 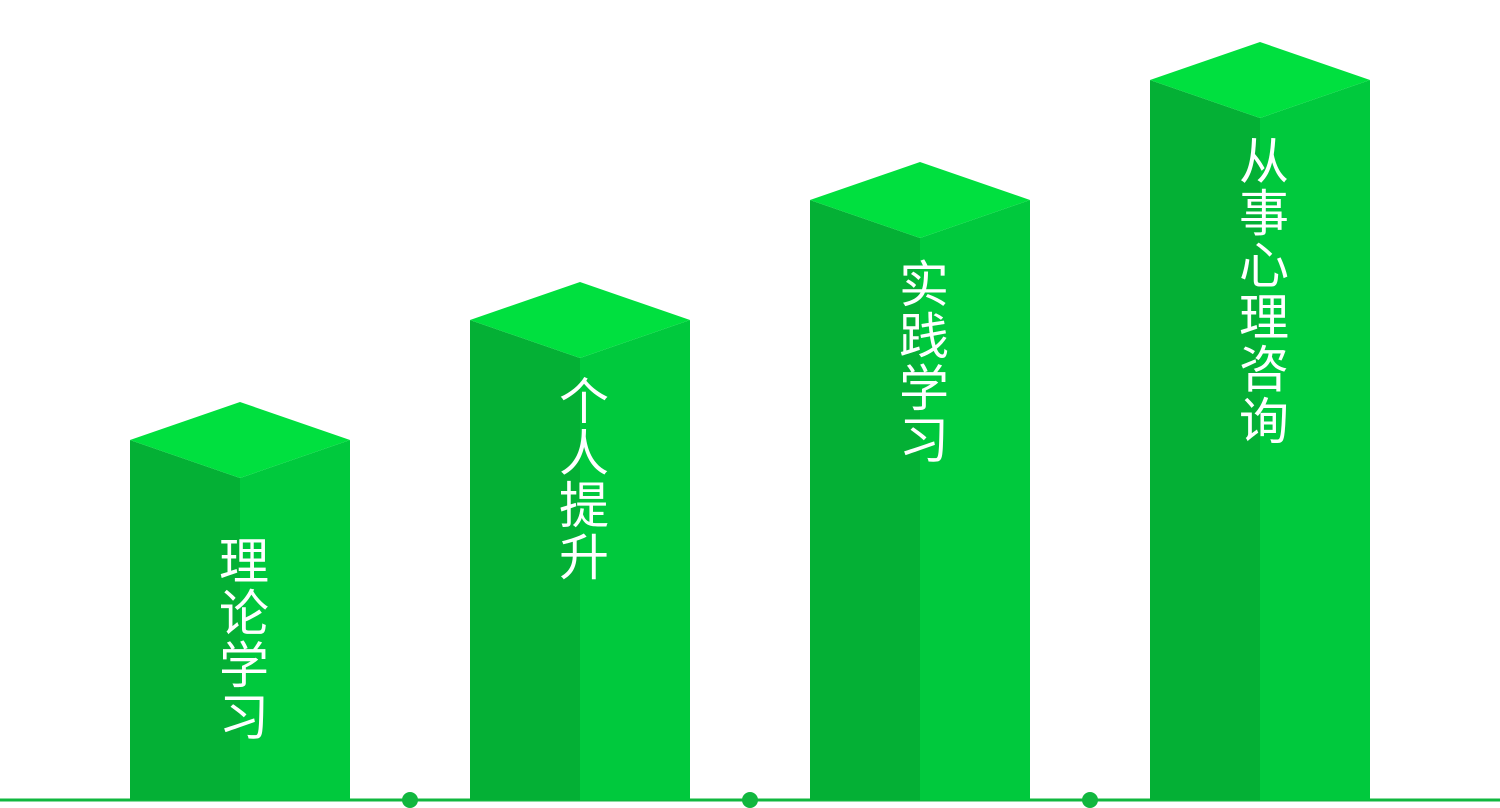 I want to click on bar-4-top-face, so click(x=1260, y=80).